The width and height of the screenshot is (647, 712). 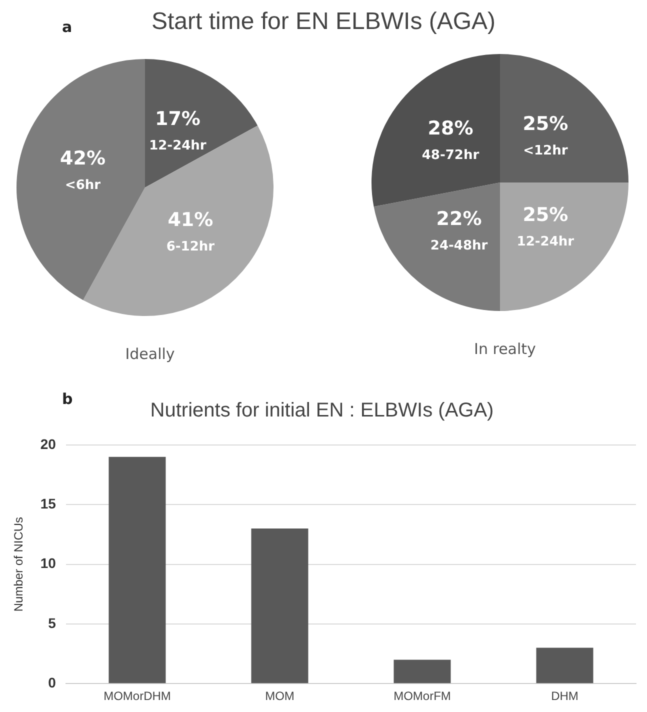 I want to click on x-tick-label: MOMorFM, so click(x=422, y=696).